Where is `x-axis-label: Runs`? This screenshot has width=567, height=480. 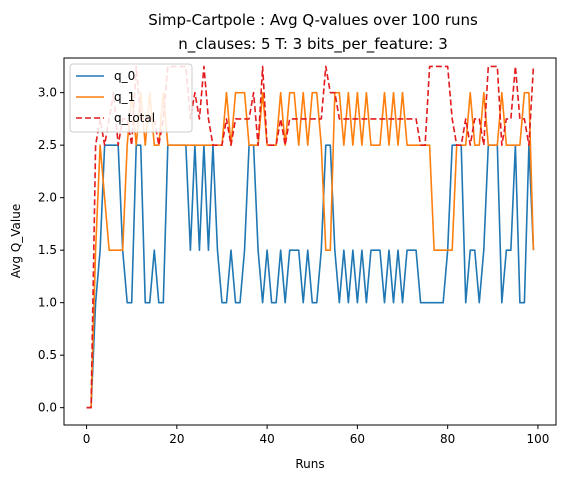
x-axis-label: Runs is located at coordinates (309, 464).